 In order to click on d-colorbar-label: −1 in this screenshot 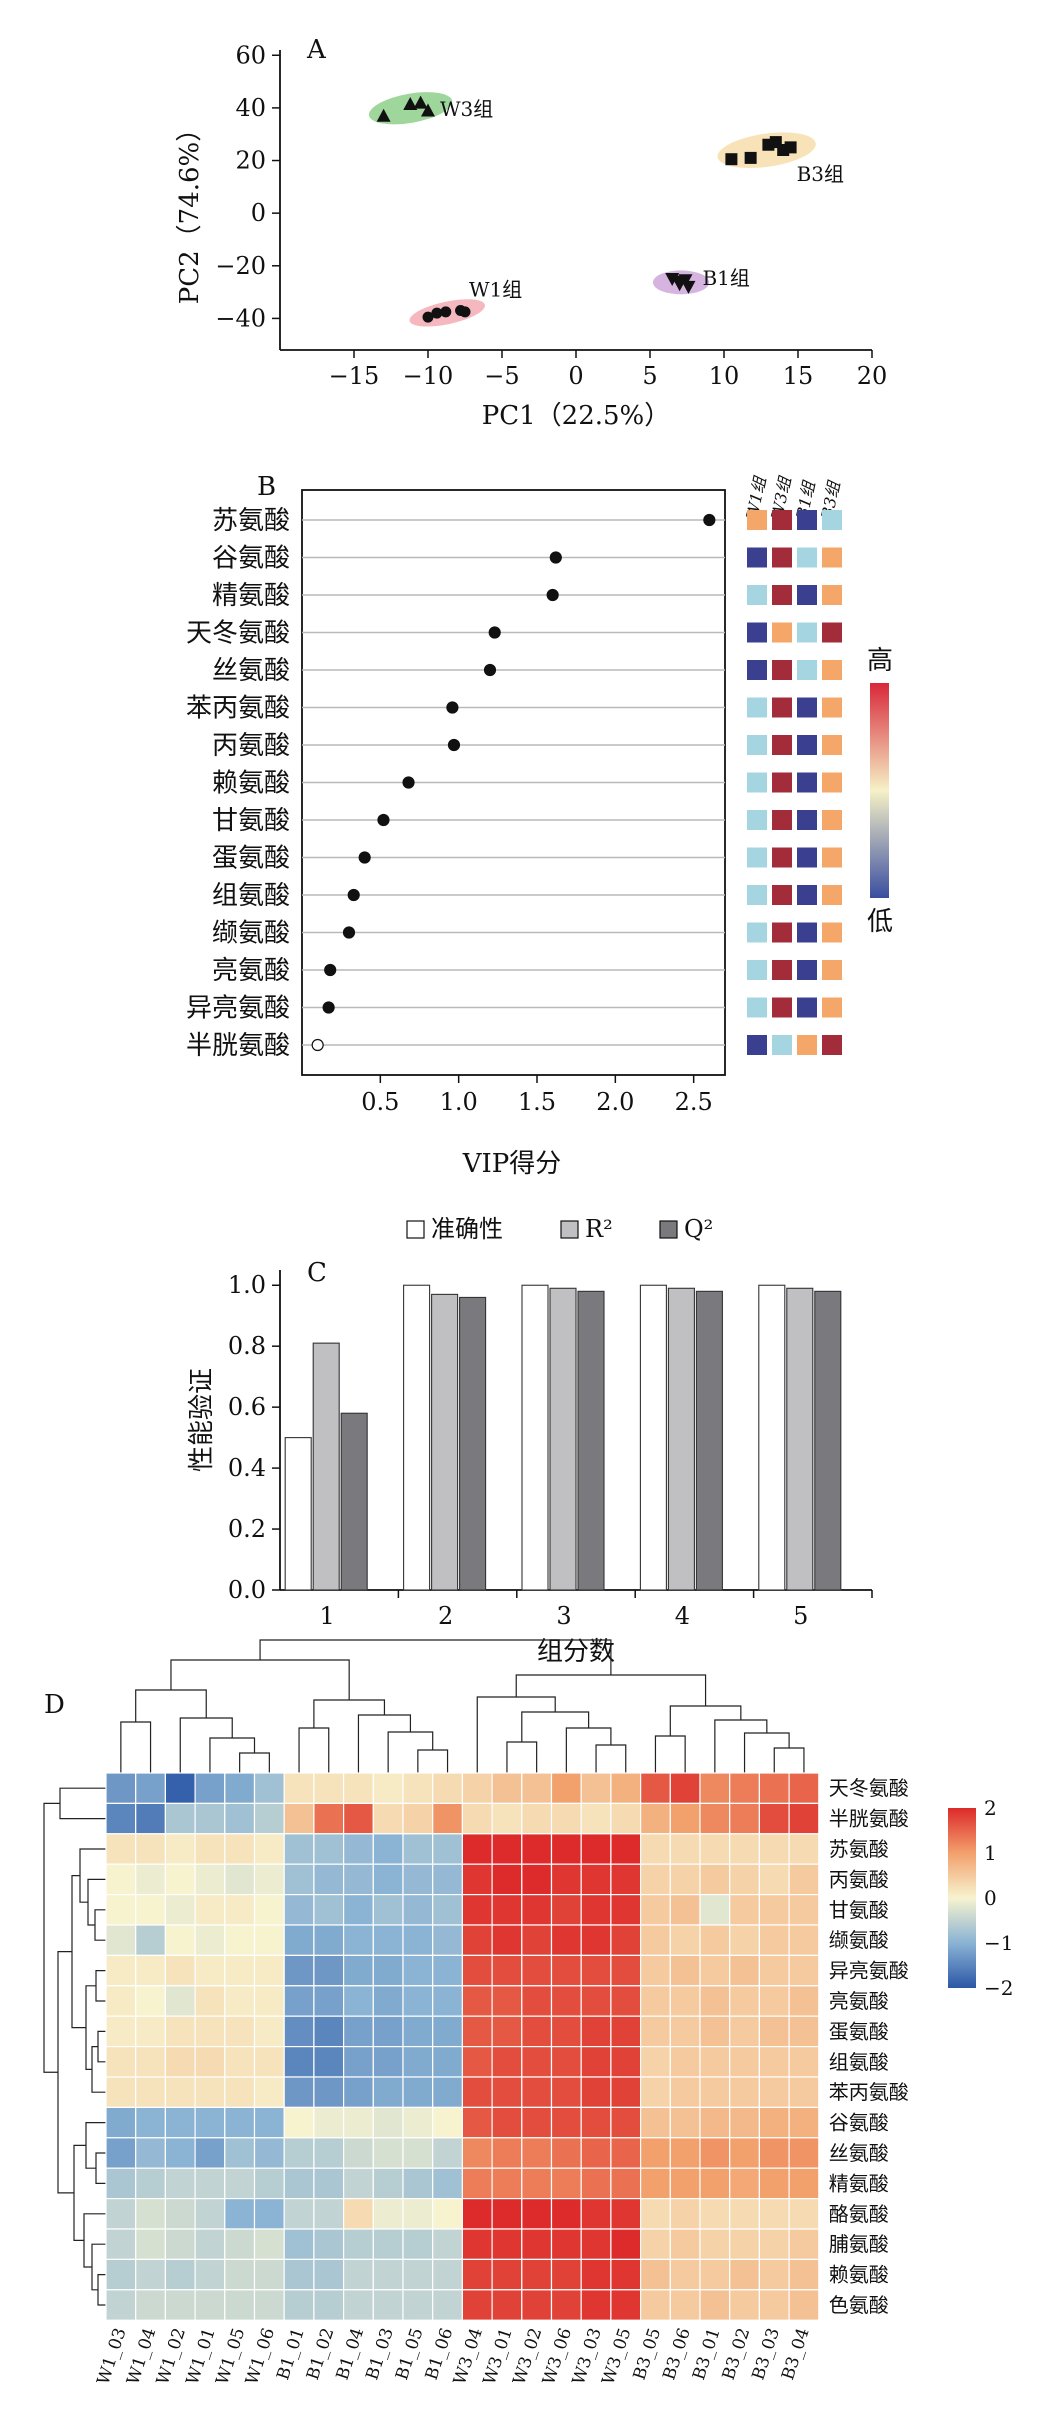, I will do `click(998, 1943)`.